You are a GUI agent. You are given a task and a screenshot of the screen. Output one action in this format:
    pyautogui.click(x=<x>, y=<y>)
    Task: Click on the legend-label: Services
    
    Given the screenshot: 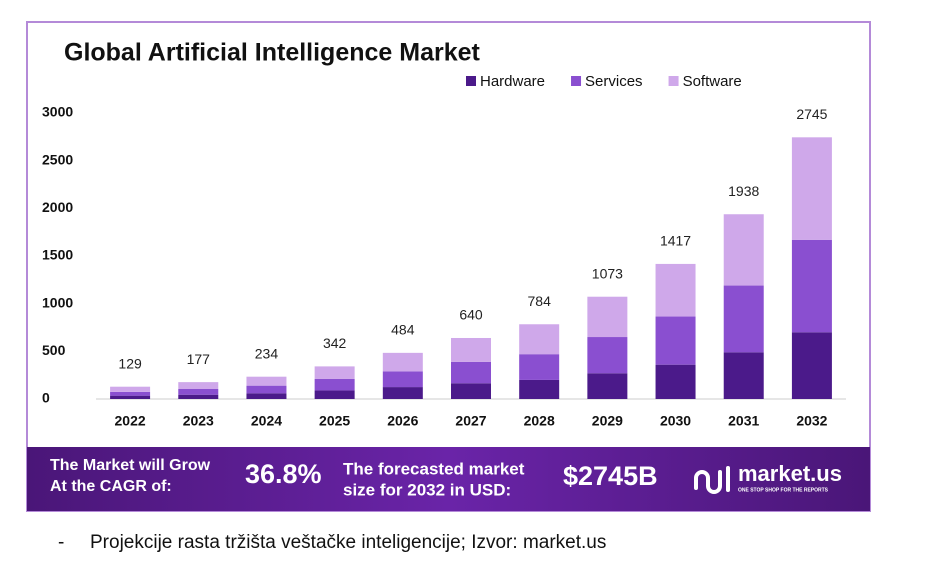 What is the action you would take?
    pyautogui.click(x=614, y=81)
    